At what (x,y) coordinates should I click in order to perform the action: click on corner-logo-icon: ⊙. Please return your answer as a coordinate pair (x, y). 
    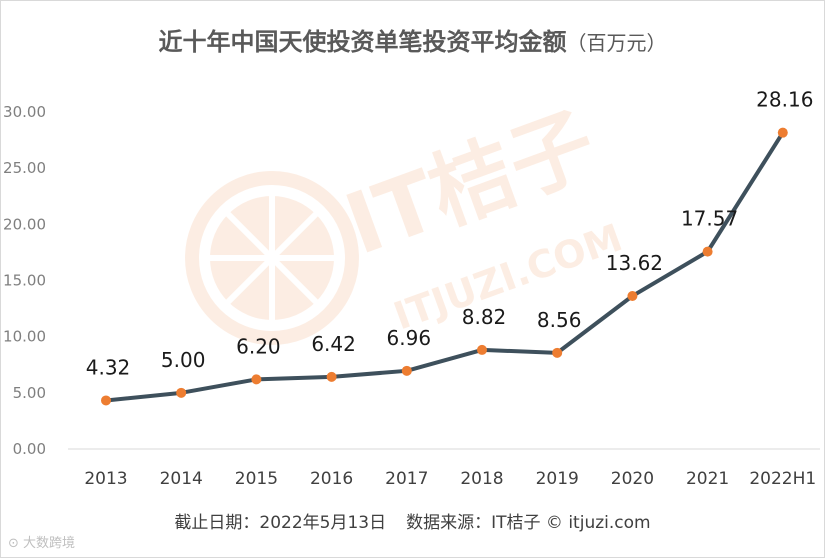
    Looking at the image, I should click on (13, 543).